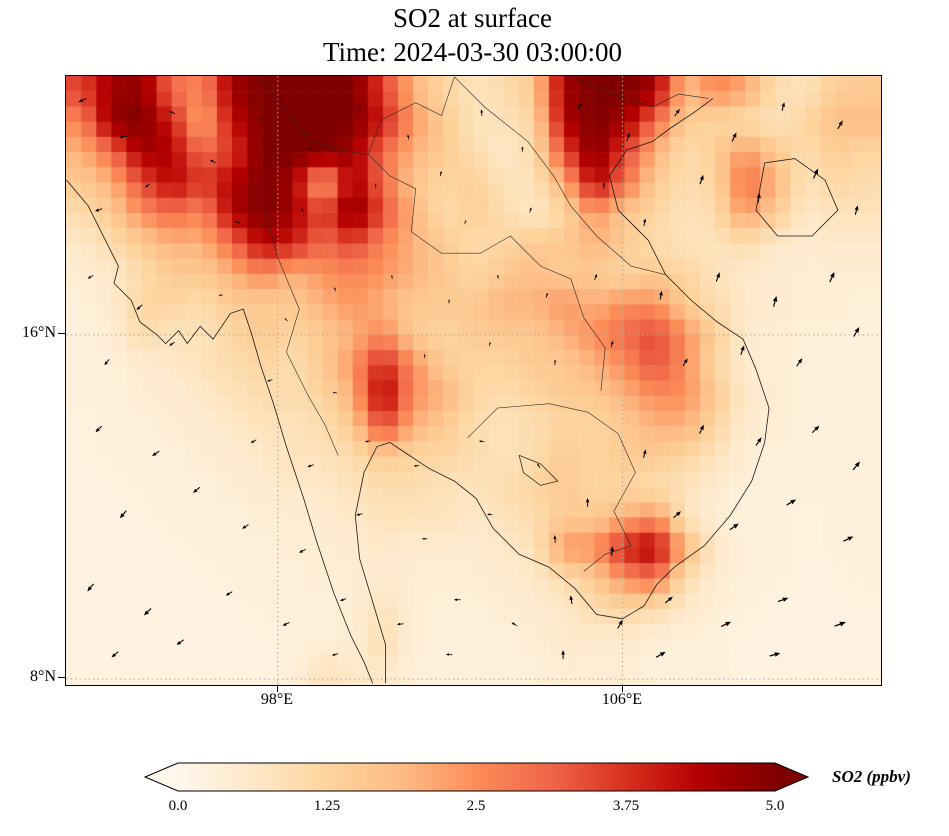 Image resolution: width=949 pixels, height=836 pixels. I want to click on y-tickmark-16n, so click(61, 334).